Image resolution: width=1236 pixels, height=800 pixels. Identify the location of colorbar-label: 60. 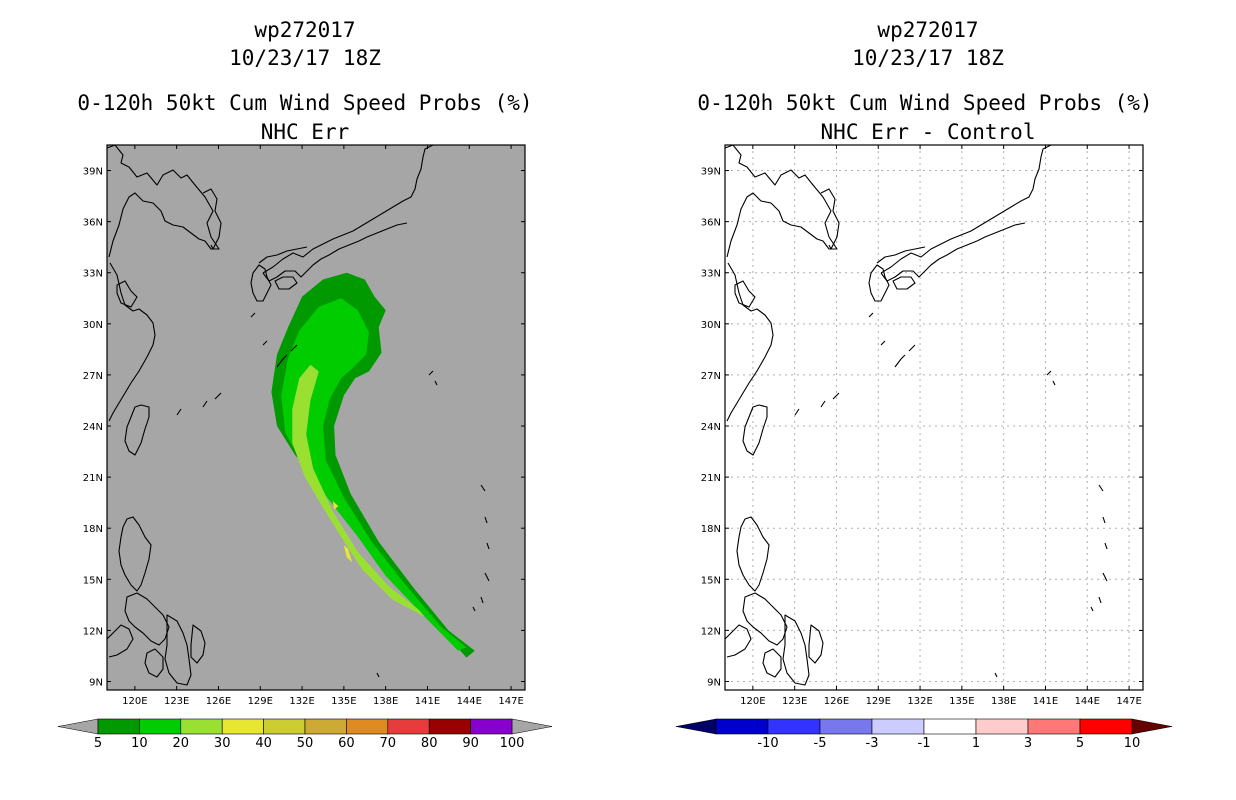
(346, 743).